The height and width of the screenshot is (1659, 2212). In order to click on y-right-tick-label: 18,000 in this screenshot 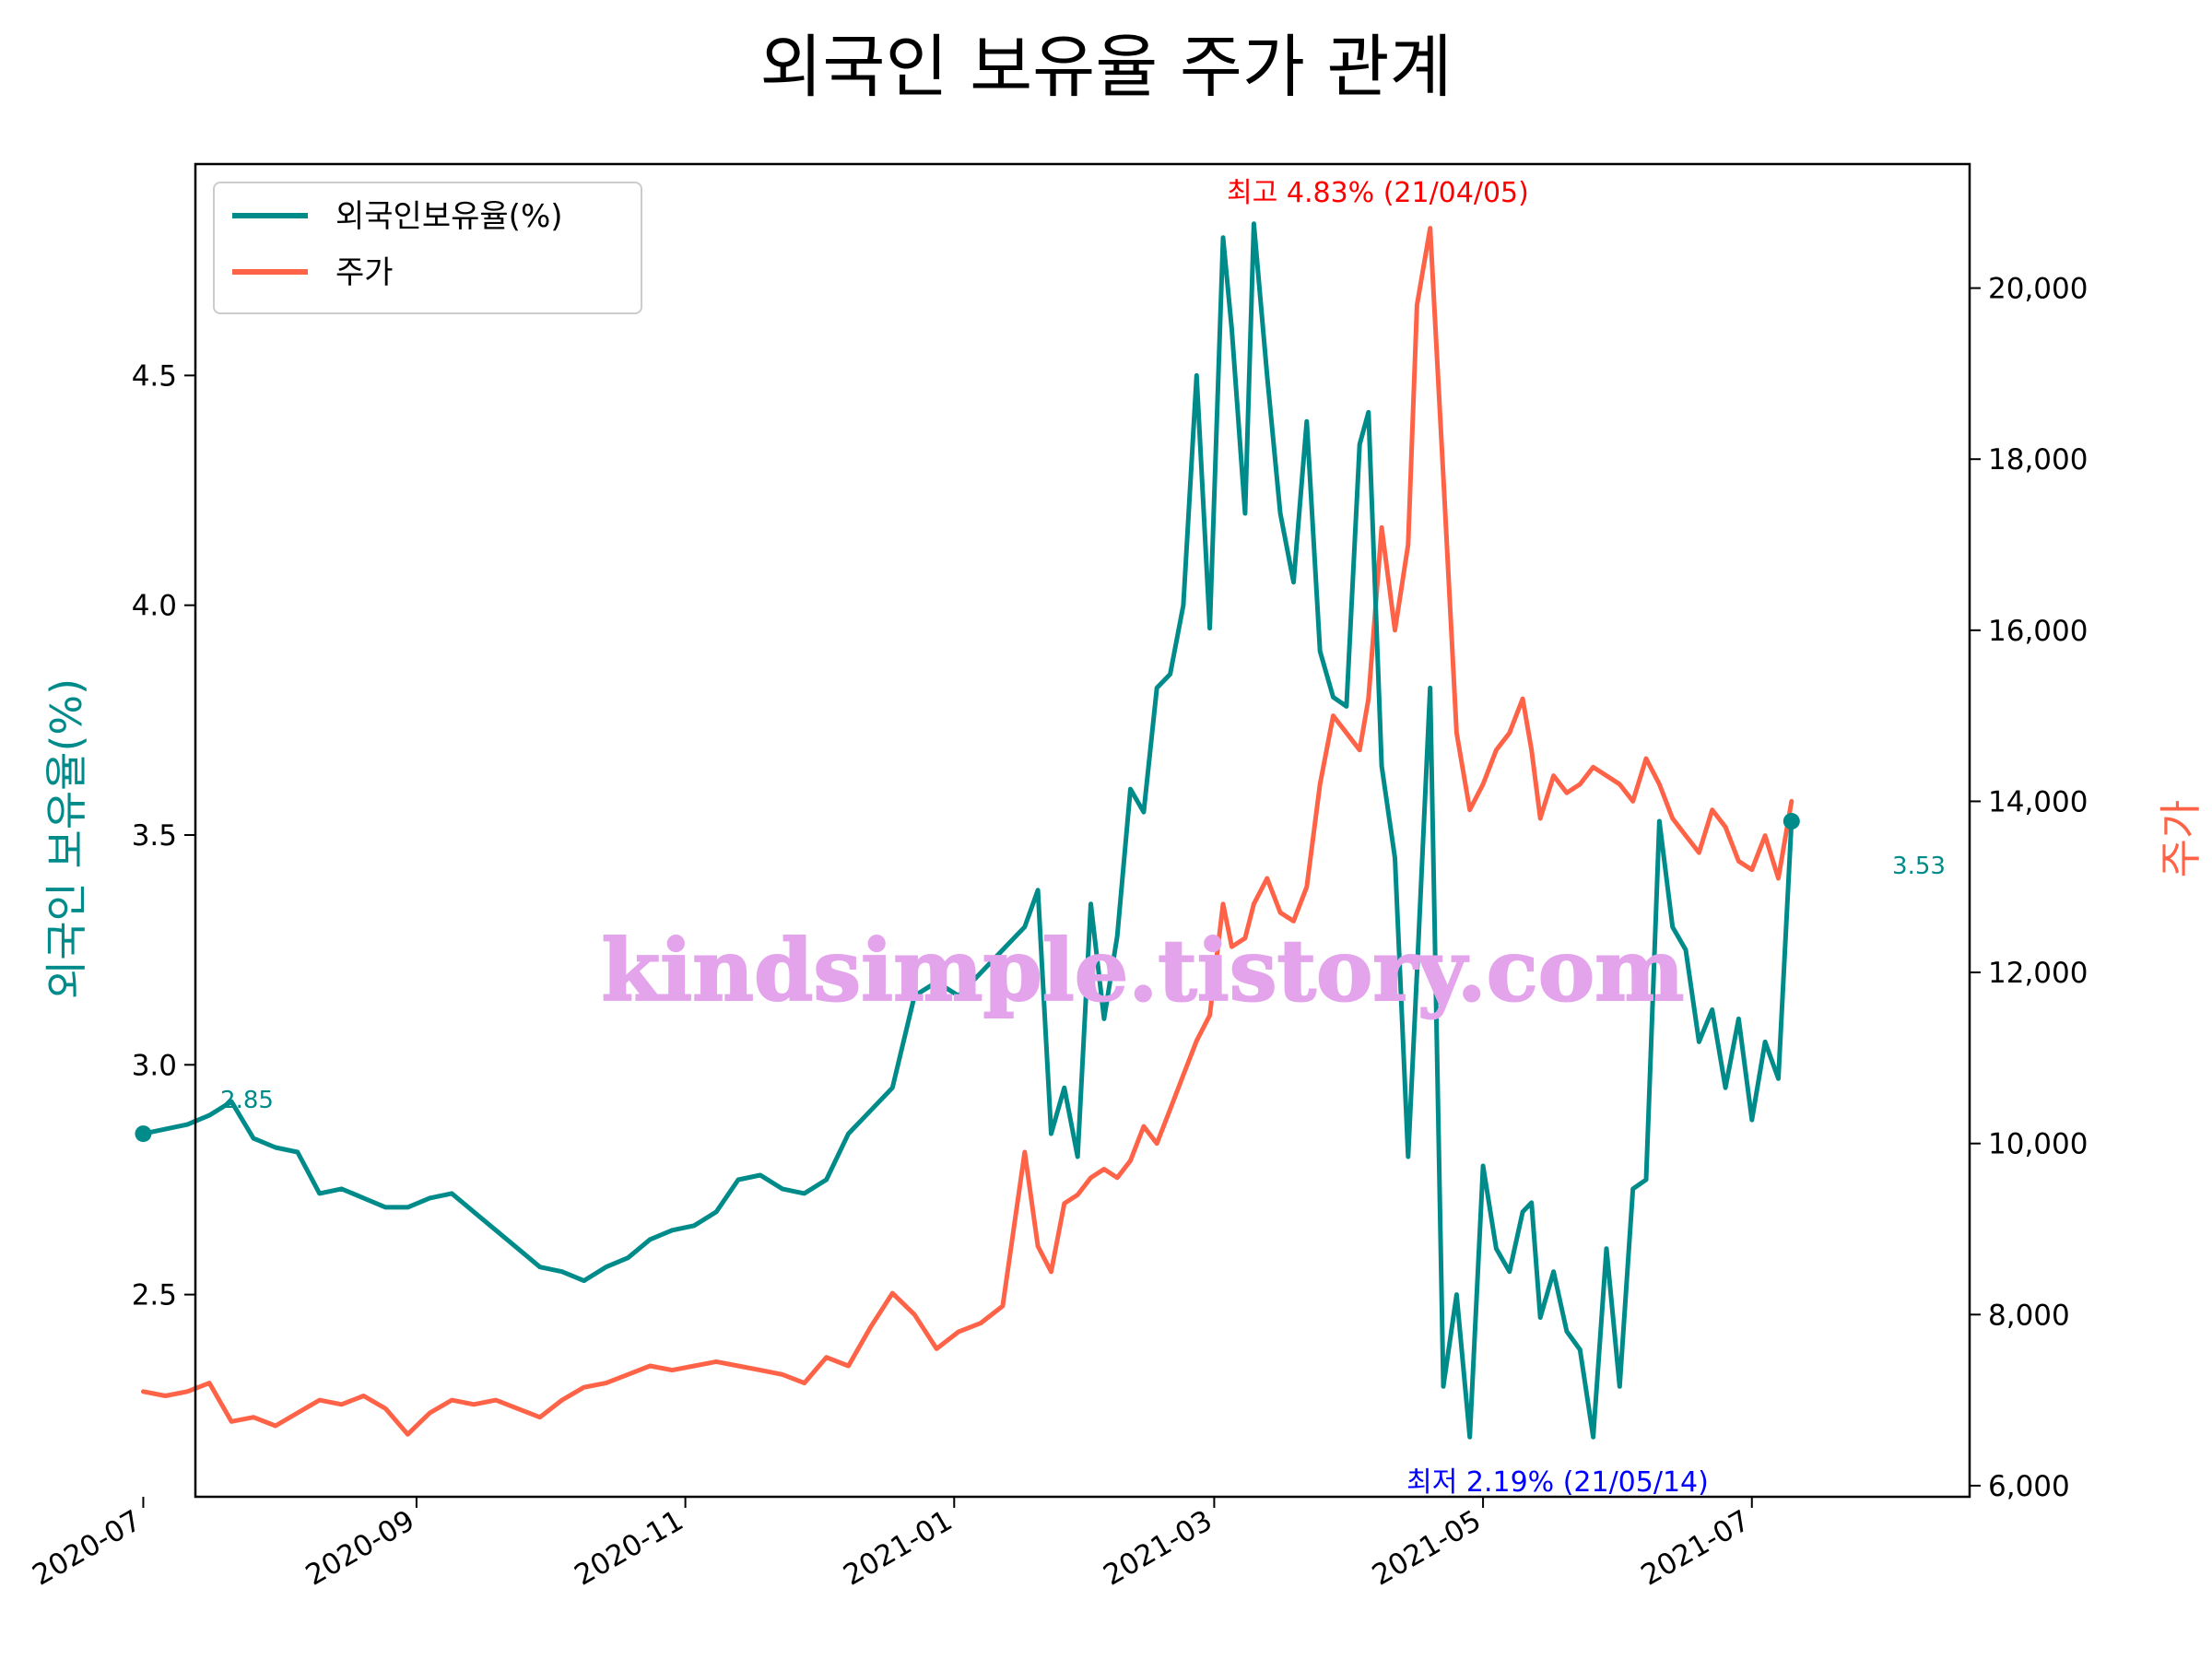, I will do `click(2038, 460)`.